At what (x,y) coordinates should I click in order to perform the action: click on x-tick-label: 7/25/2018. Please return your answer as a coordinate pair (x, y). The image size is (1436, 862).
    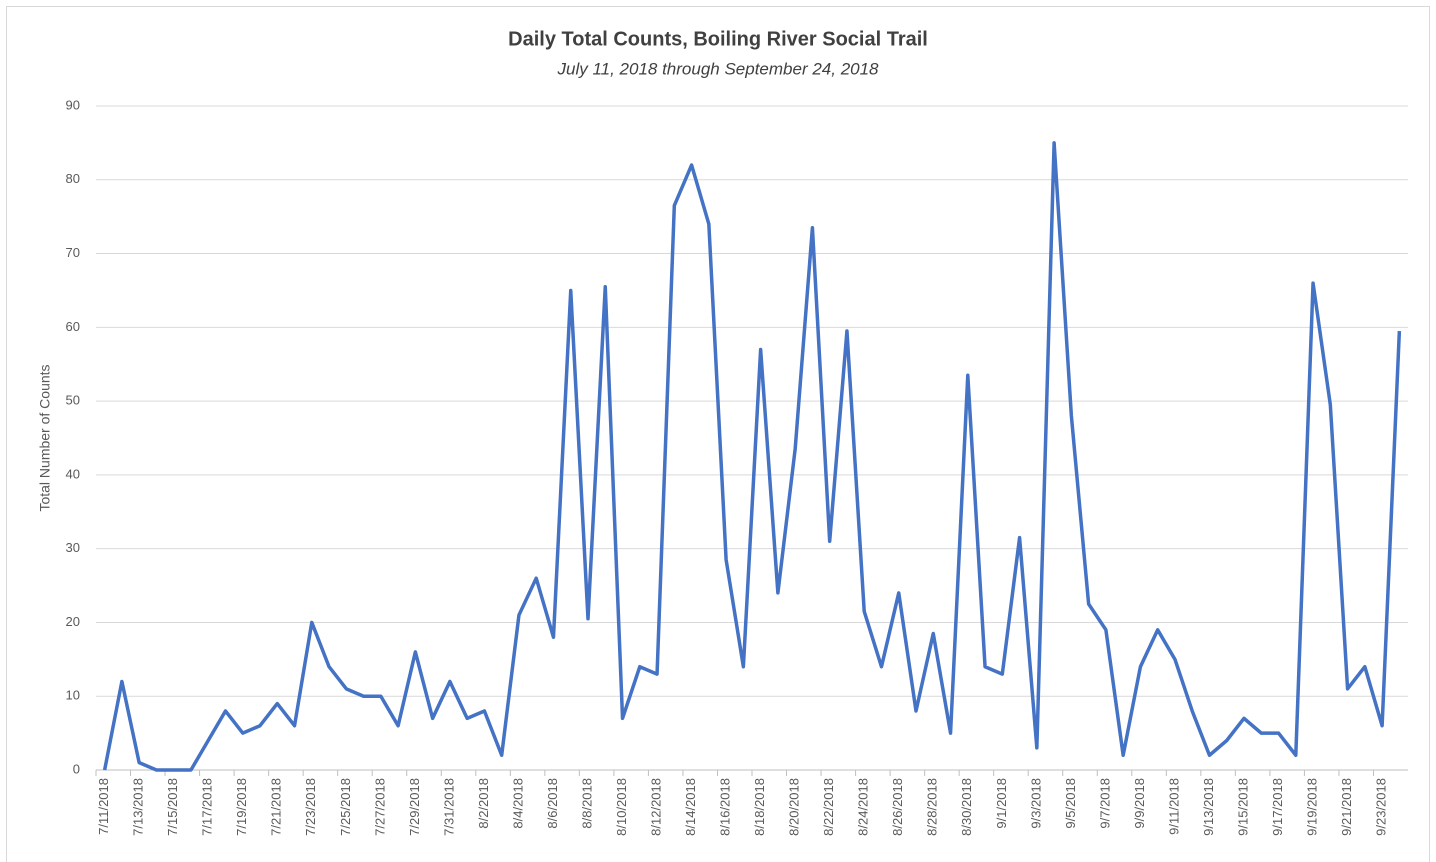
    Looking at the image, I should click on (345, 807).